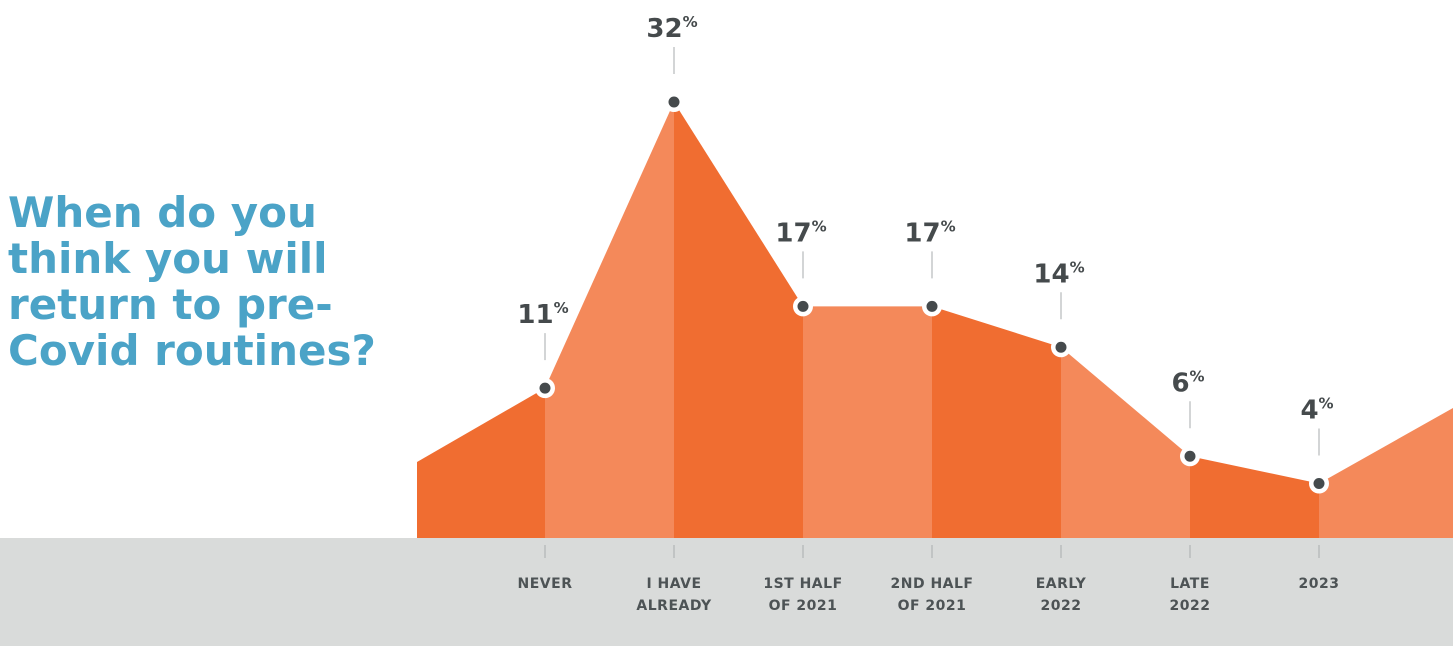 The height and width of the screenshot is (646, 1453). I want to click on value-label: 32%, so click(671, 28).